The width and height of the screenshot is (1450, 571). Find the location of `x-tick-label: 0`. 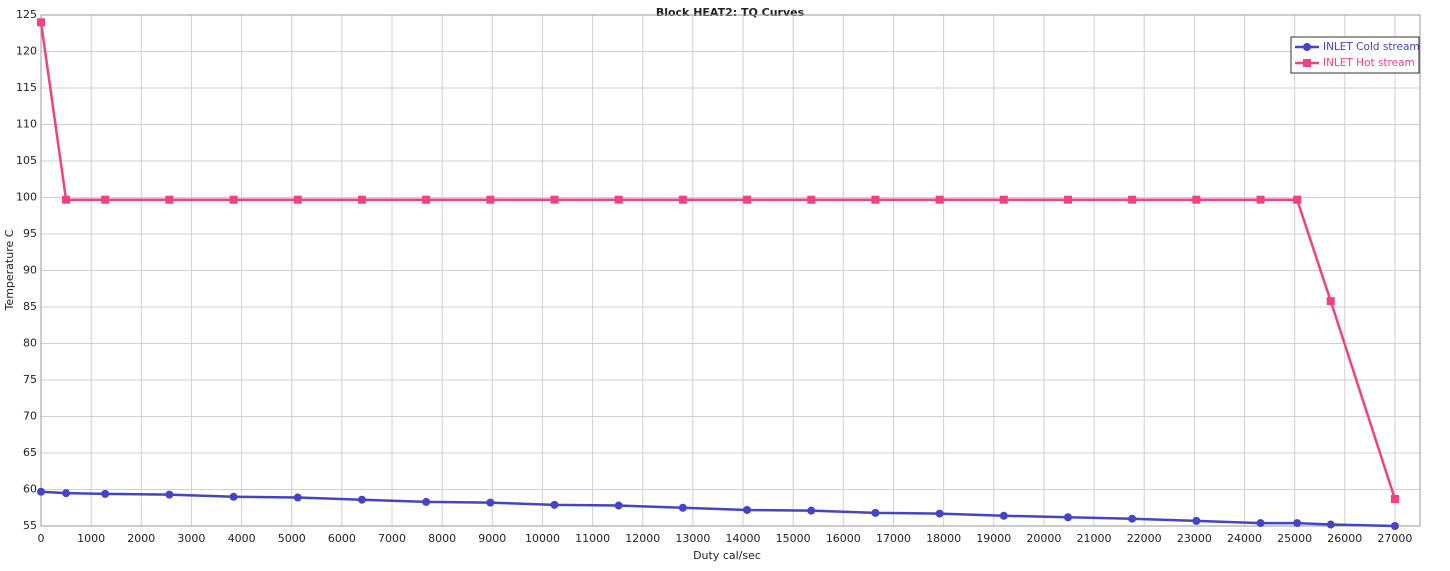

x-tick-label: 0 is located at coordinates (41, 538).